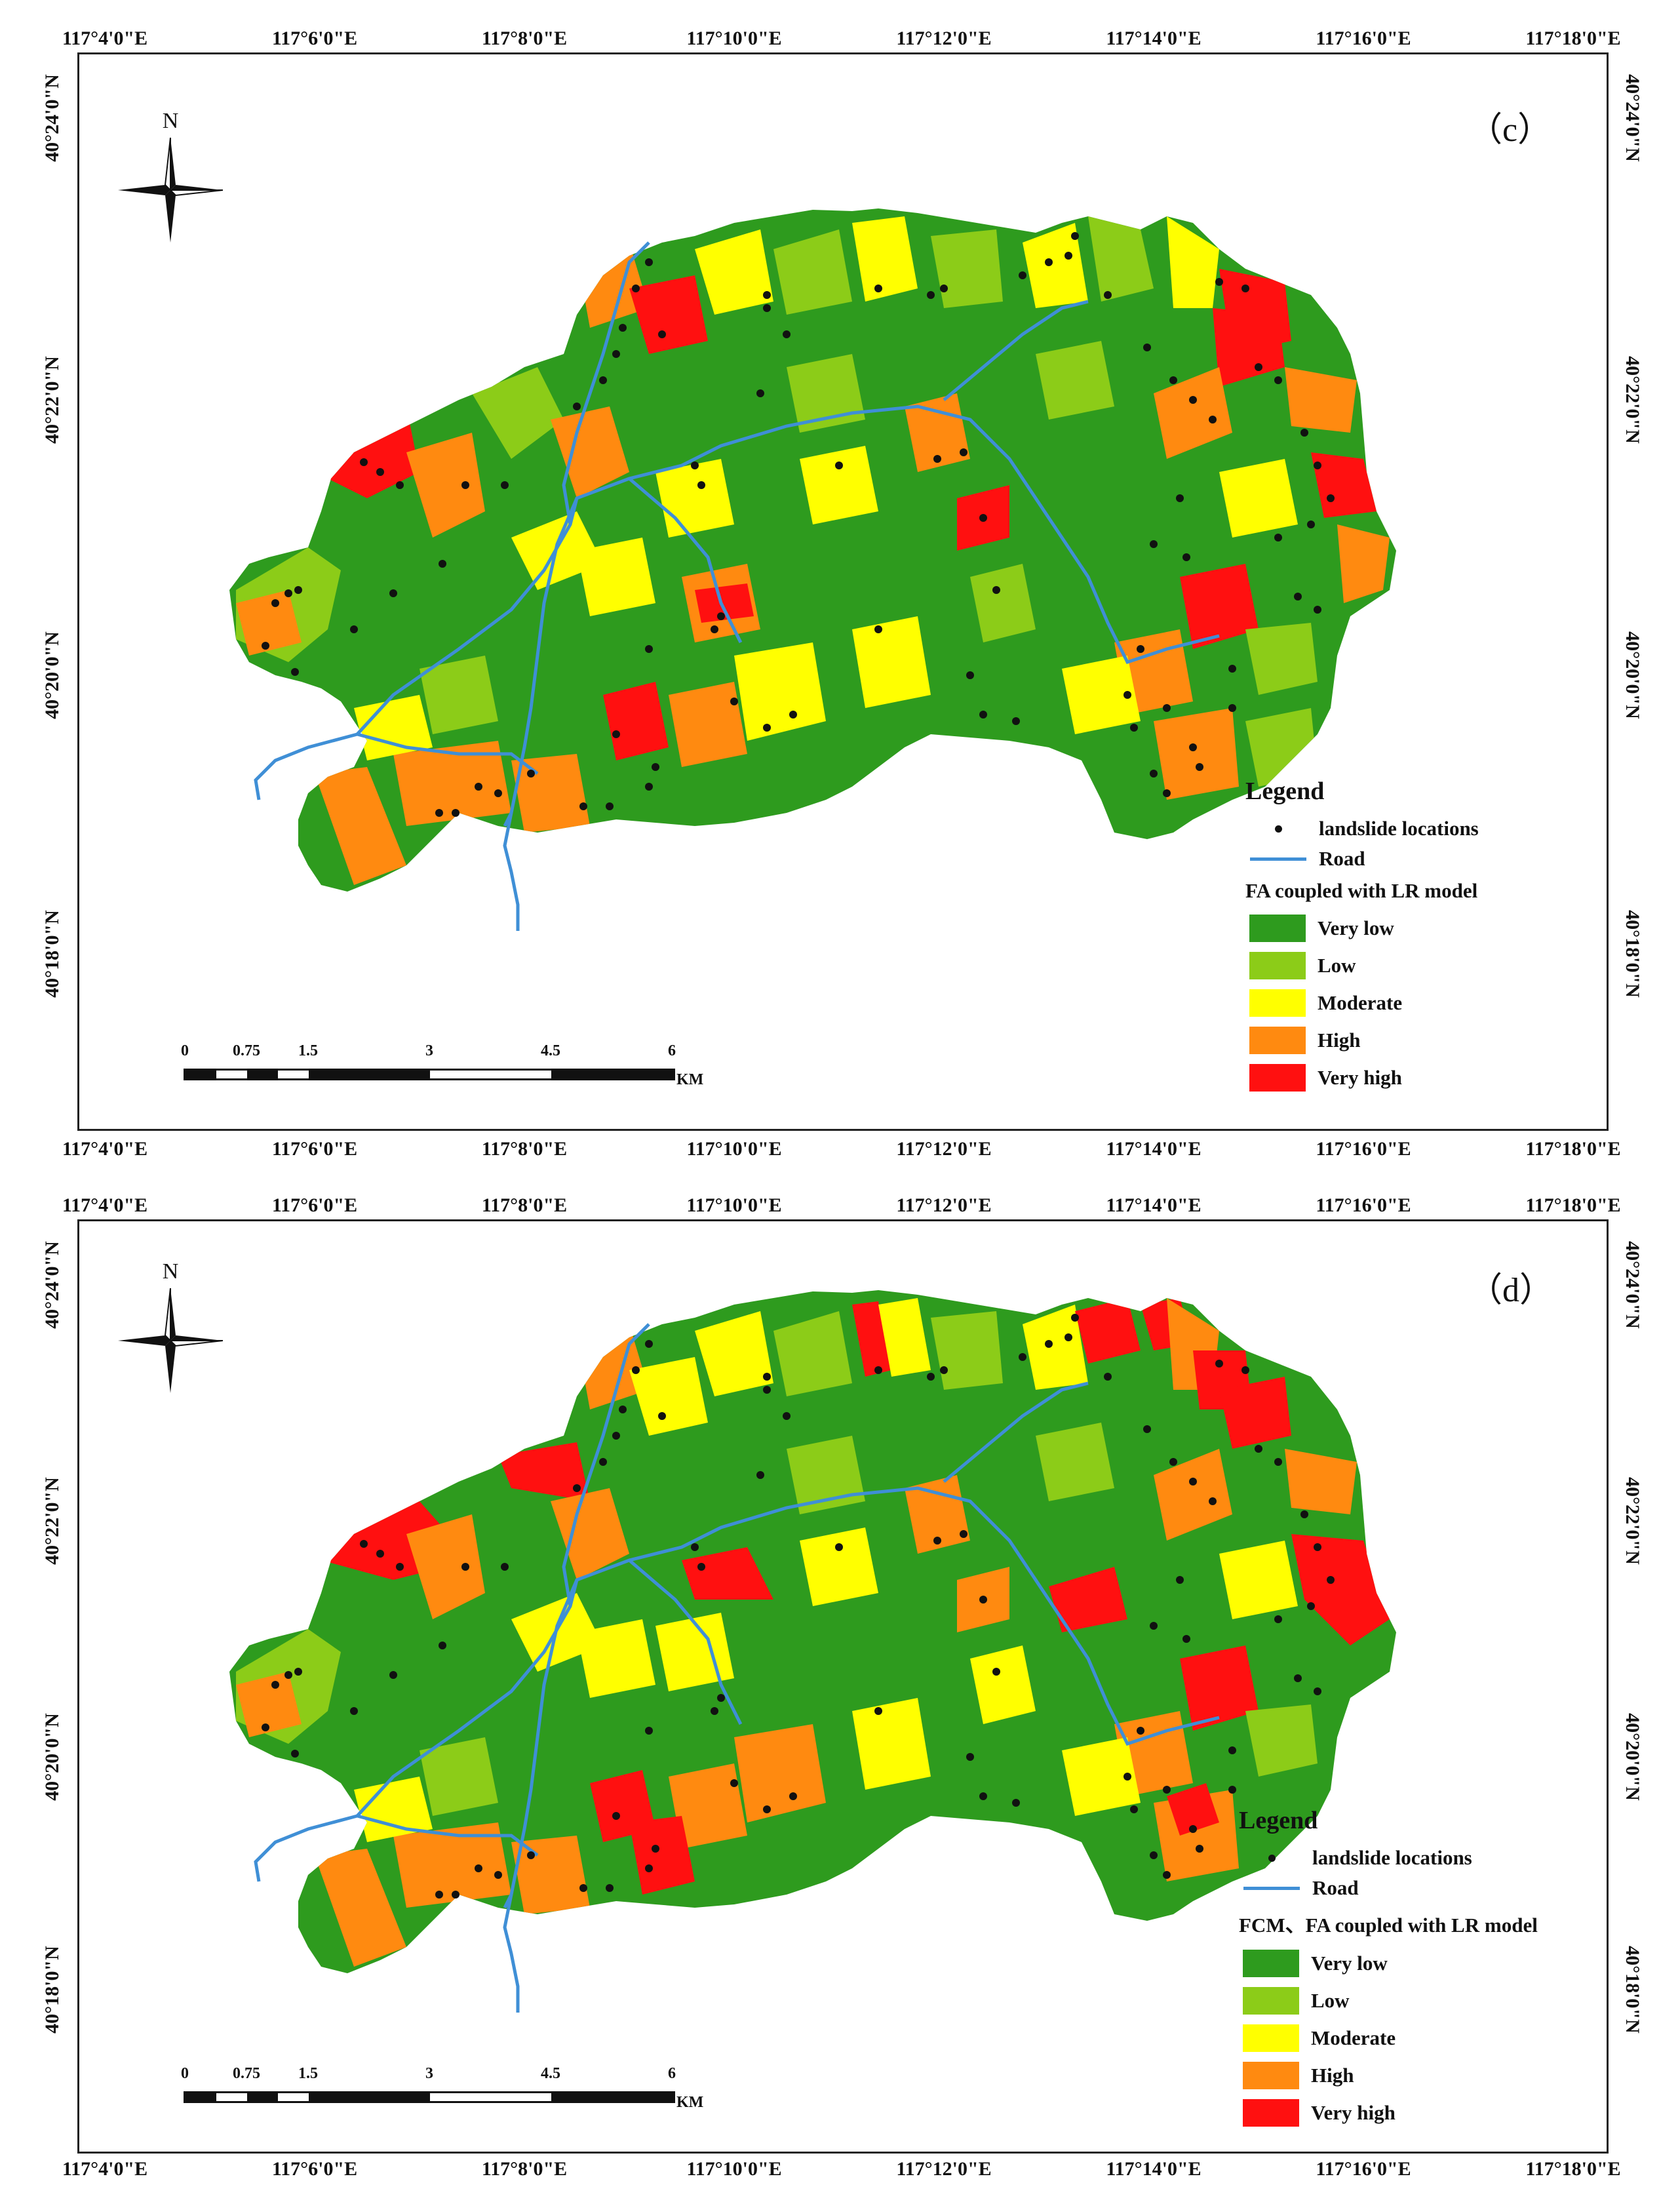 The image size is (1680, 2185). What do you see at coordinates (1510, 130) in the screenshot?
I see `panel-label: （c）` at bounding box center [1510, 130].